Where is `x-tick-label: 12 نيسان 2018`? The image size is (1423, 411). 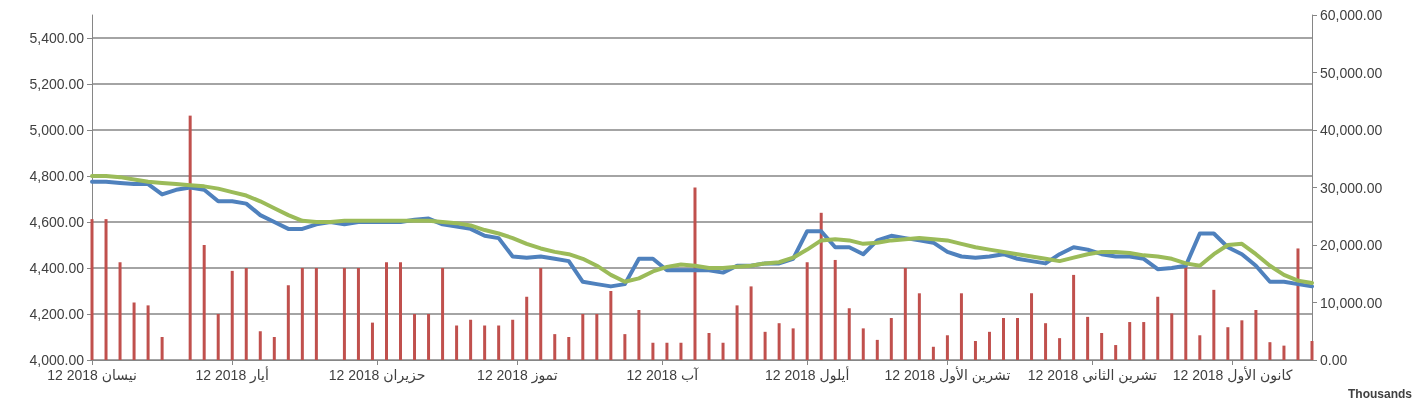 x-tick-label: 12 نيسان 2018 is located at coordinates (92, 375).